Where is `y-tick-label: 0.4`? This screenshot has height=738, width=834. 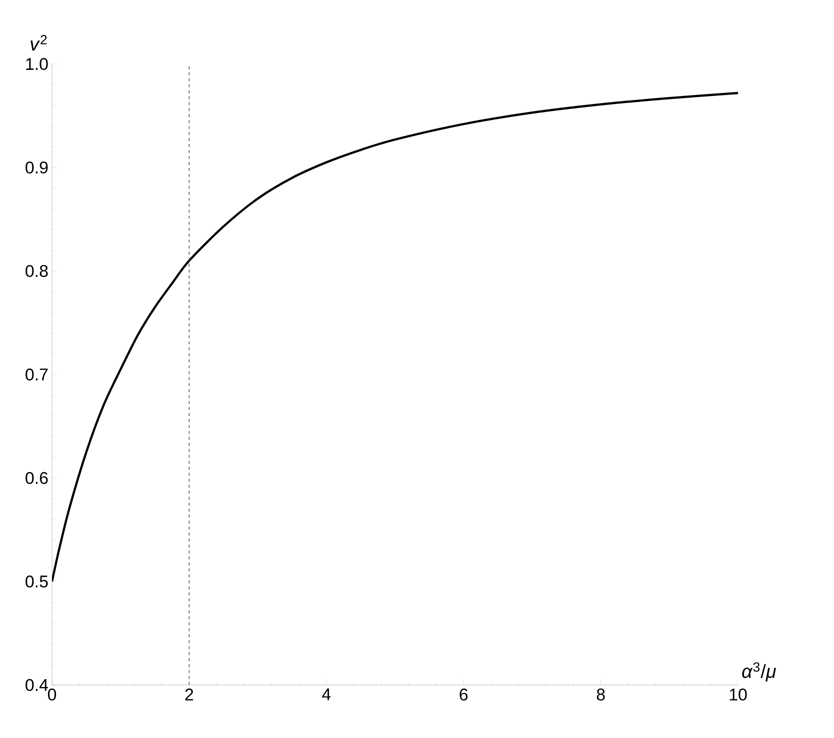 y-tick-label: 0.4 is located at coordinates (37, 685).